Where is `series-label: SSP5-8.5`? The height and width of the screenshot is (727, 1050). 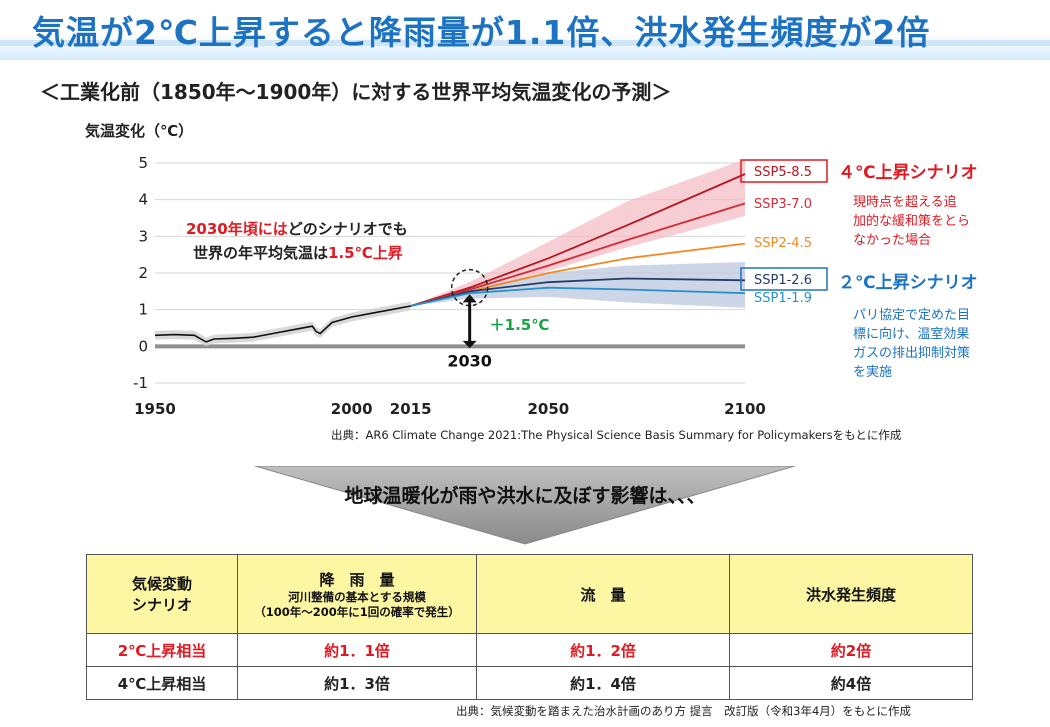
series-label: SSP5-8.5 is located at coordinates (783, 172).